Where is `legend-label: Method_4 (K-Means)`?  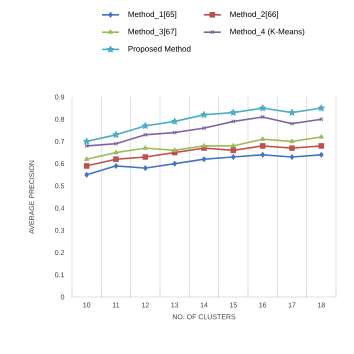 legend-label: Method_4 (K-Means) is located at coordinates (267, 32).